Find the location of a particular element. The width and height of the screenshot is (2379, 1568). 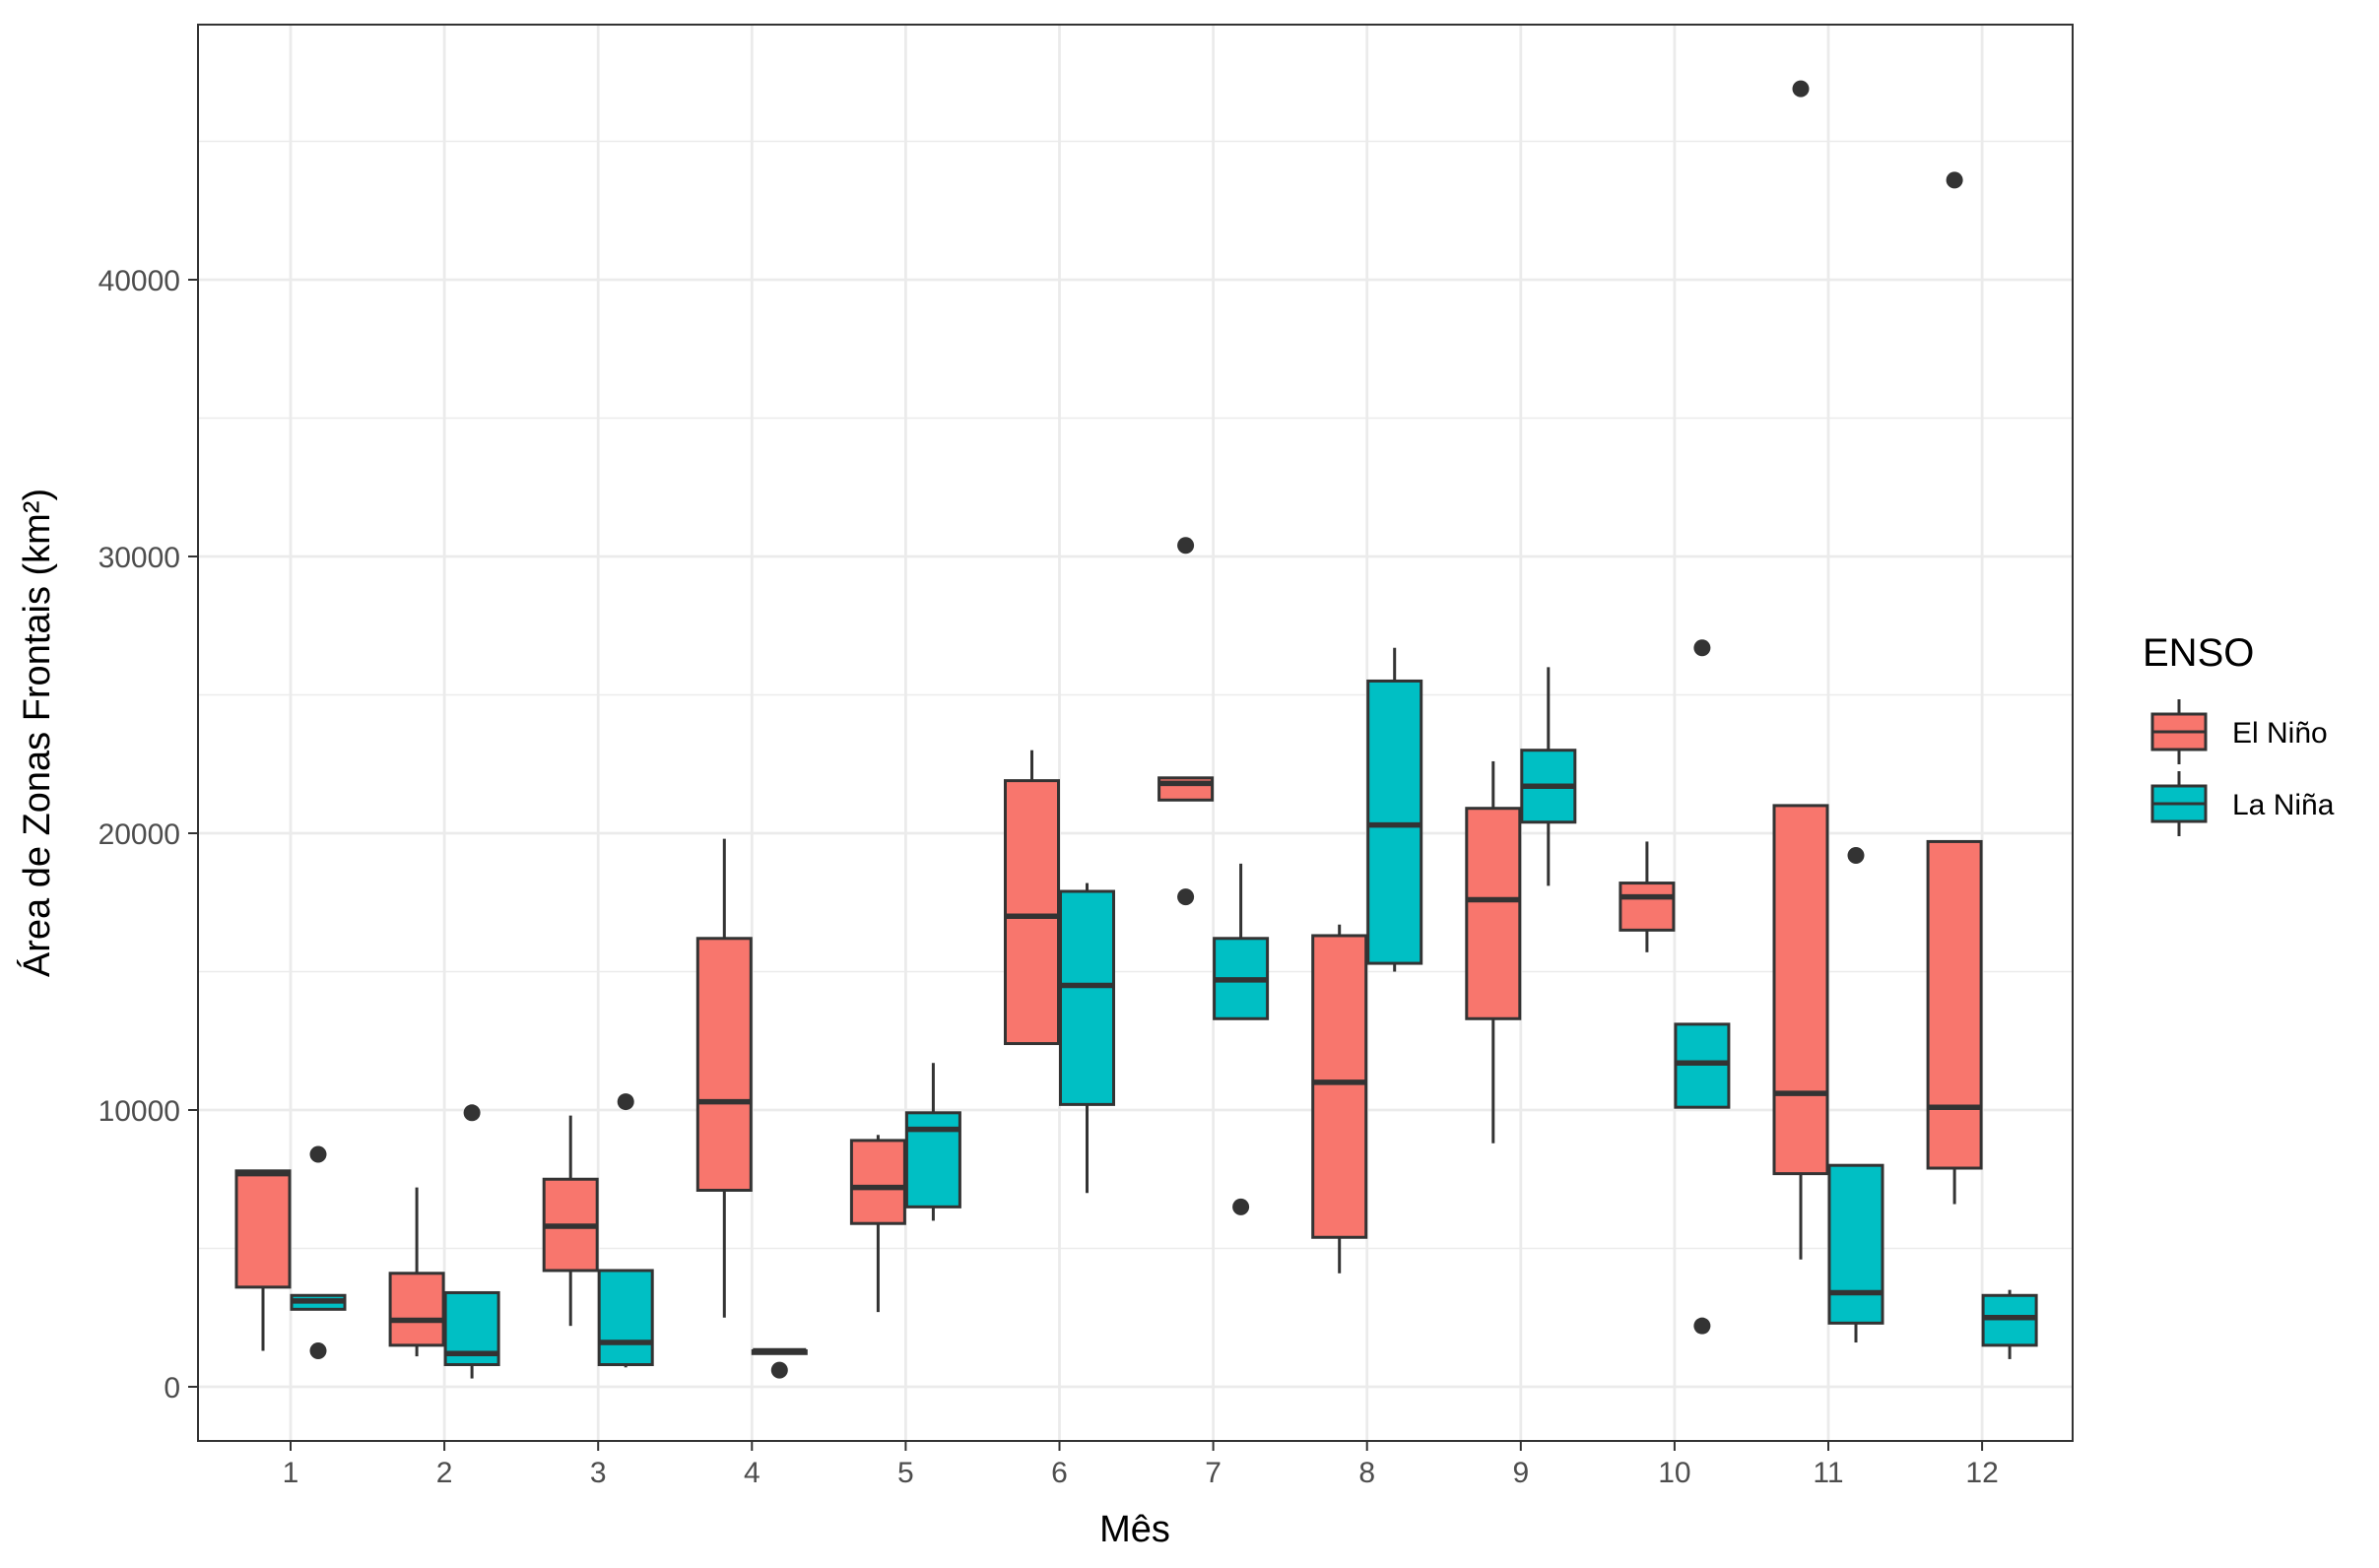

x-axis-title: Mês is located at coordinates (1134, 1530).